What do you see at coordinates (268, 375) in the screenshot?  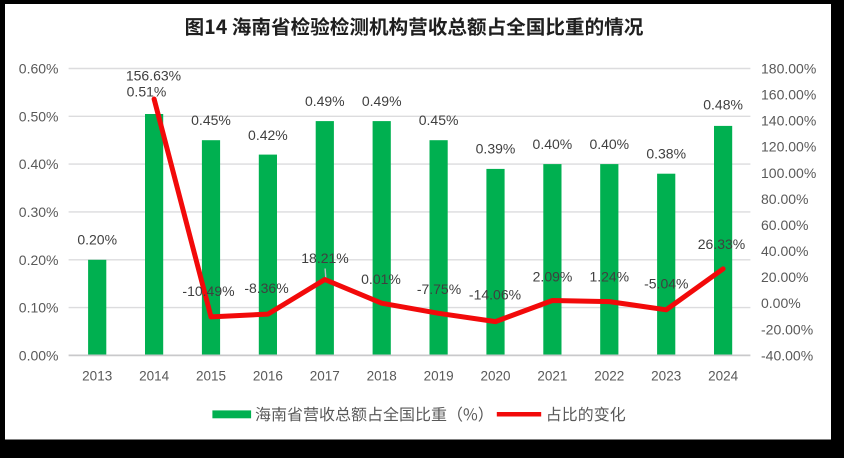 I see `svg-text: 2016` at bounding box center [268, 375].